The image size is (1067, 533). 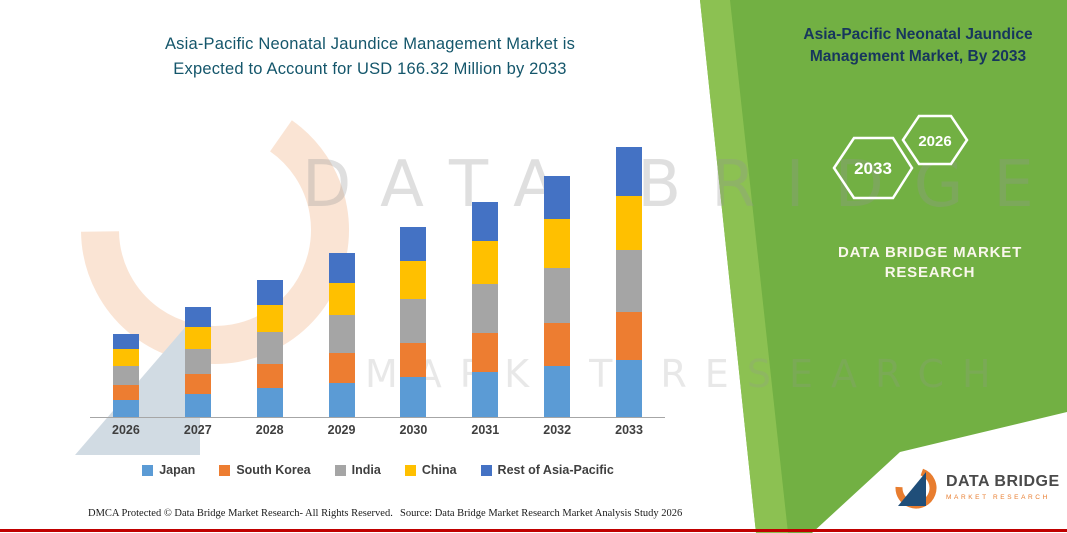 I want to click on bar-stack-2030, so click(x=413, y=321).